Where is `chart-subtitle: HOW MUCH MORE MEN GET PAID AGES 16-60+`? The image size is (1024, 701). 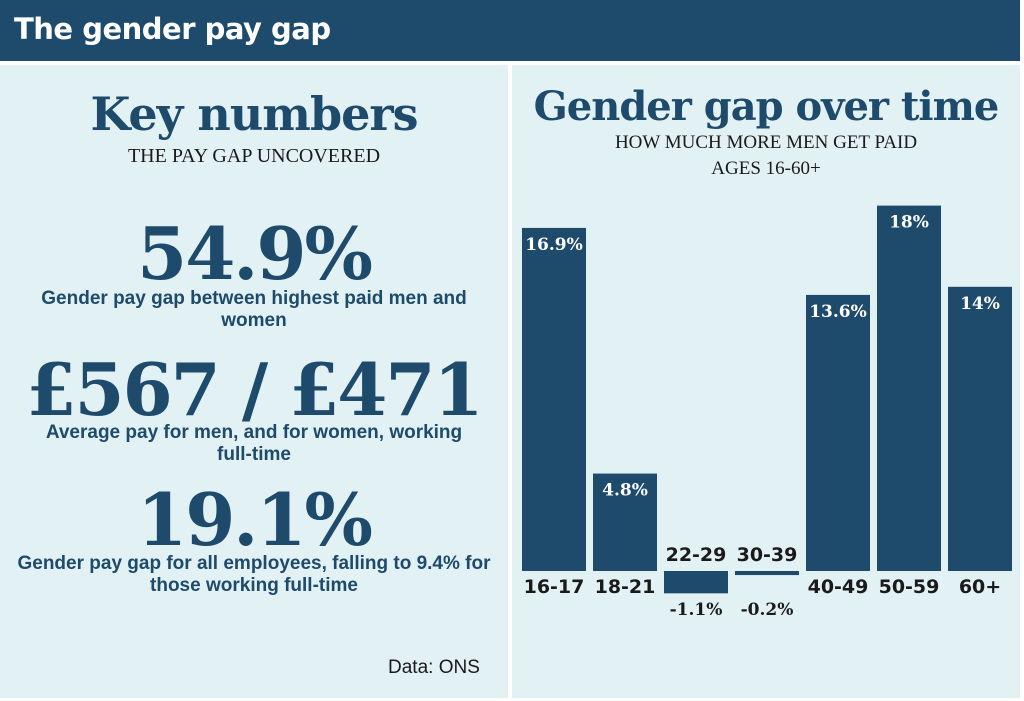 chart-subtitle: HOW MUCH MORE MEN GET PAID AGES 16-60+ is located at coordinates (766, 156).